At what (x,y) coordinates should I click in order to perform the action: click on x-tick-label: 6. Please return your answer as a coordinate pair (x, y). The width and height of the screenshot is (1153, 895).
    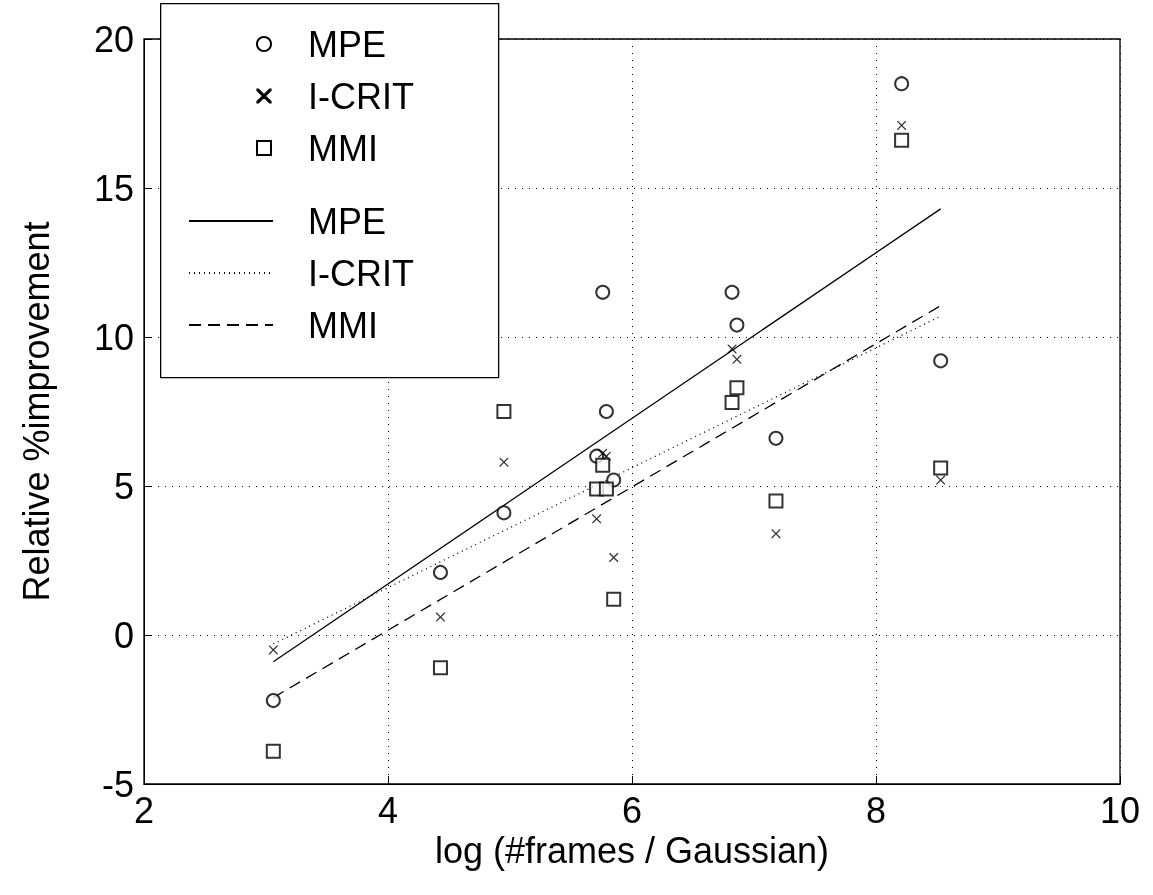
    Looking at the image, I should click on (632, 810).